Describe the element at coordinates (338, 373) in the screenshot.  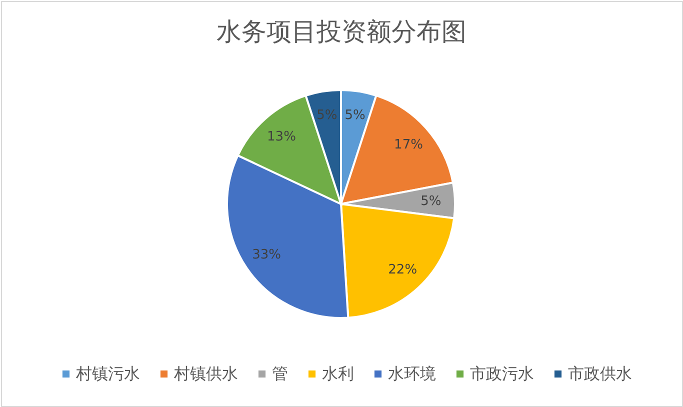
I see `legend-label: 水利` at that location.